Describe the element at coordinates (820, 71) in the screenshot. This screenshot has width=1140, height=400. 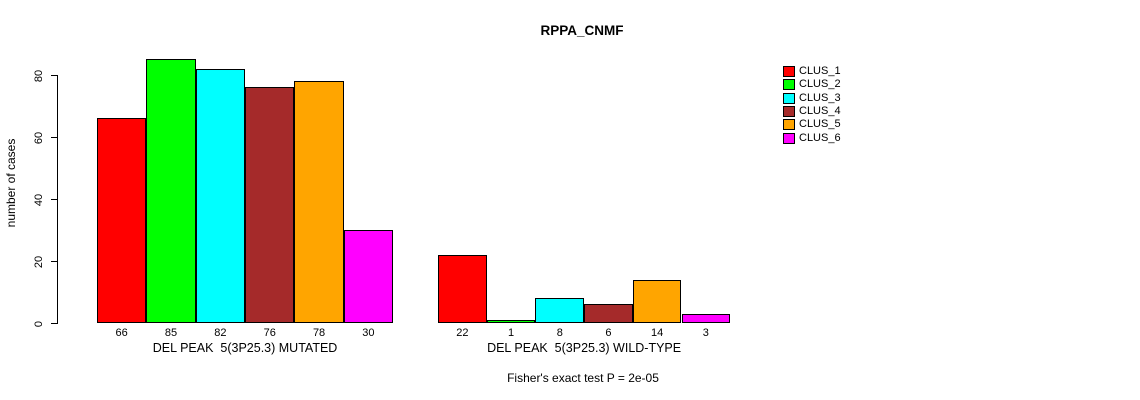
I see `legend-label: CLUS_1` at that location.